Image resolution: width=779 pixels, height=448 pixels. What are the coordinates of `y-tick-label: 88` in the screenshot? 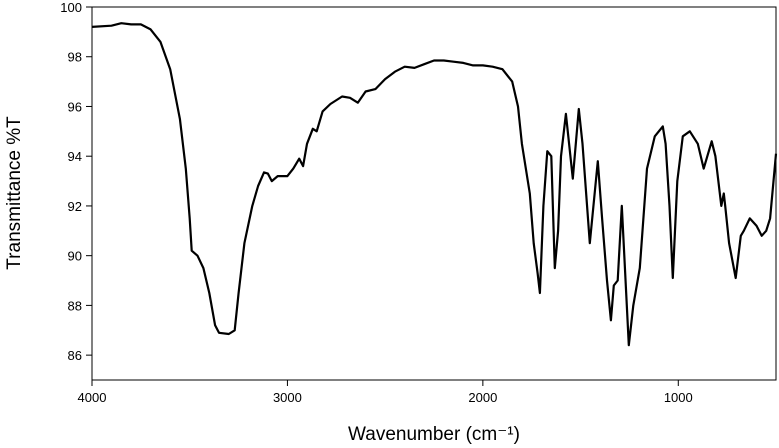 It's located at (75, 305).